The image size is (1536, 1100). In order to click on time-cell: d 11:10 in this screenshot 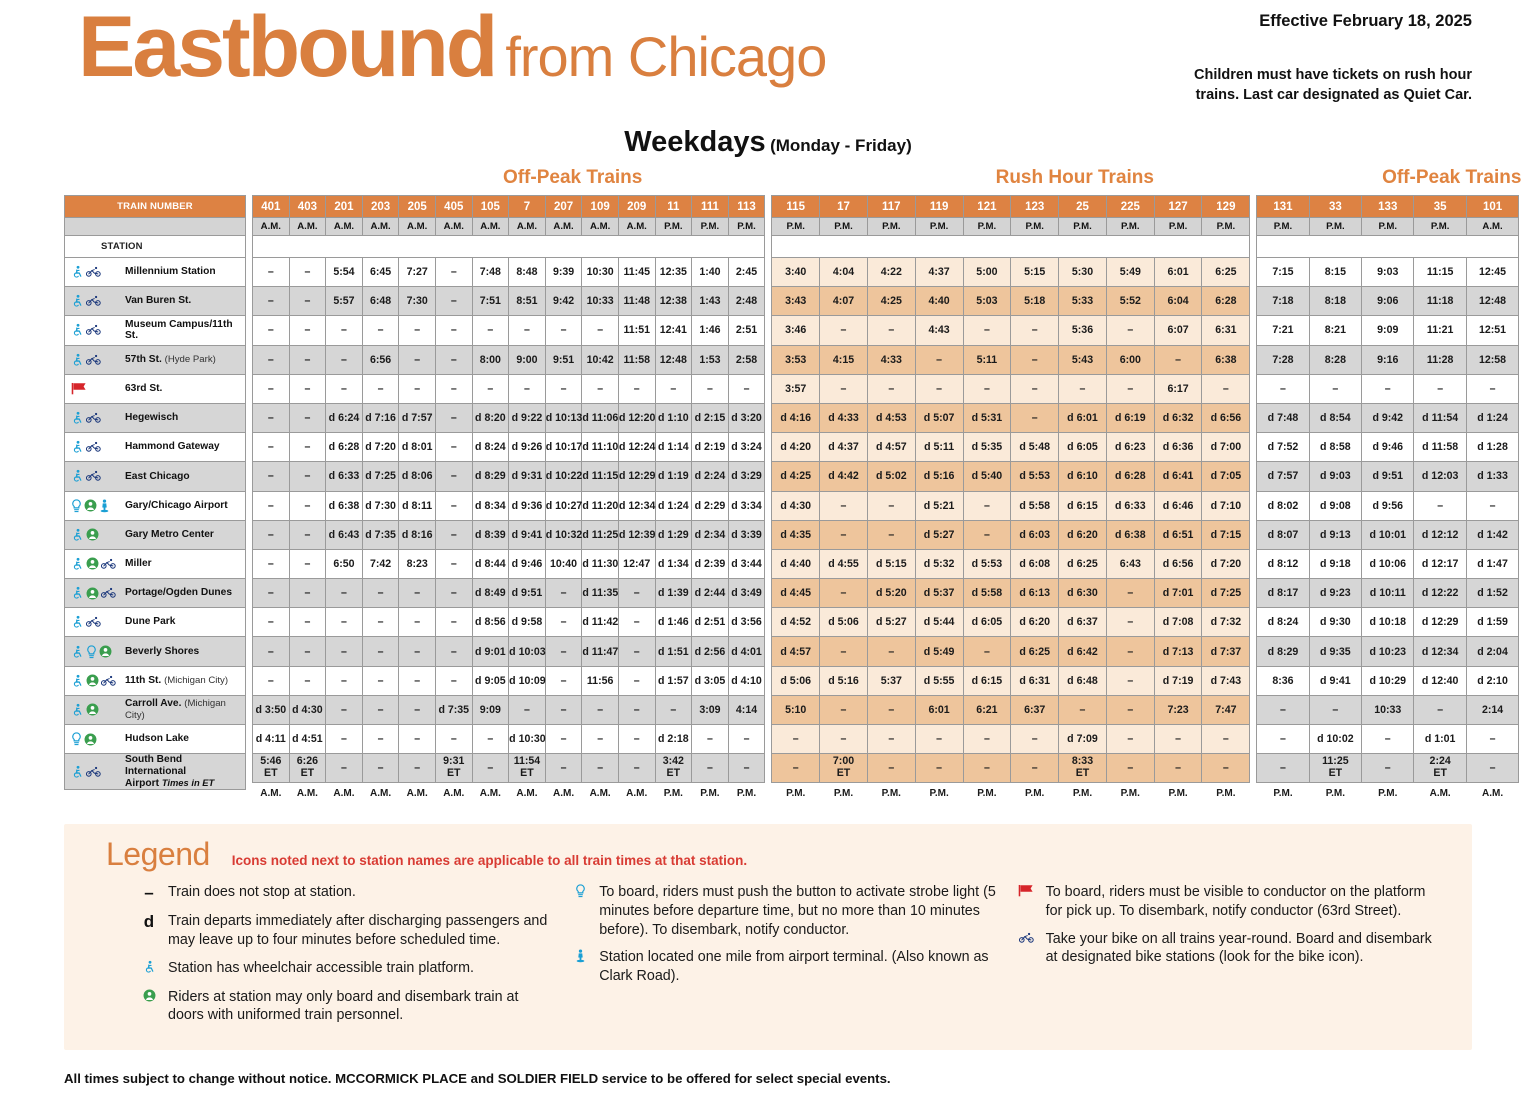, I will do `click(600, 447)`.